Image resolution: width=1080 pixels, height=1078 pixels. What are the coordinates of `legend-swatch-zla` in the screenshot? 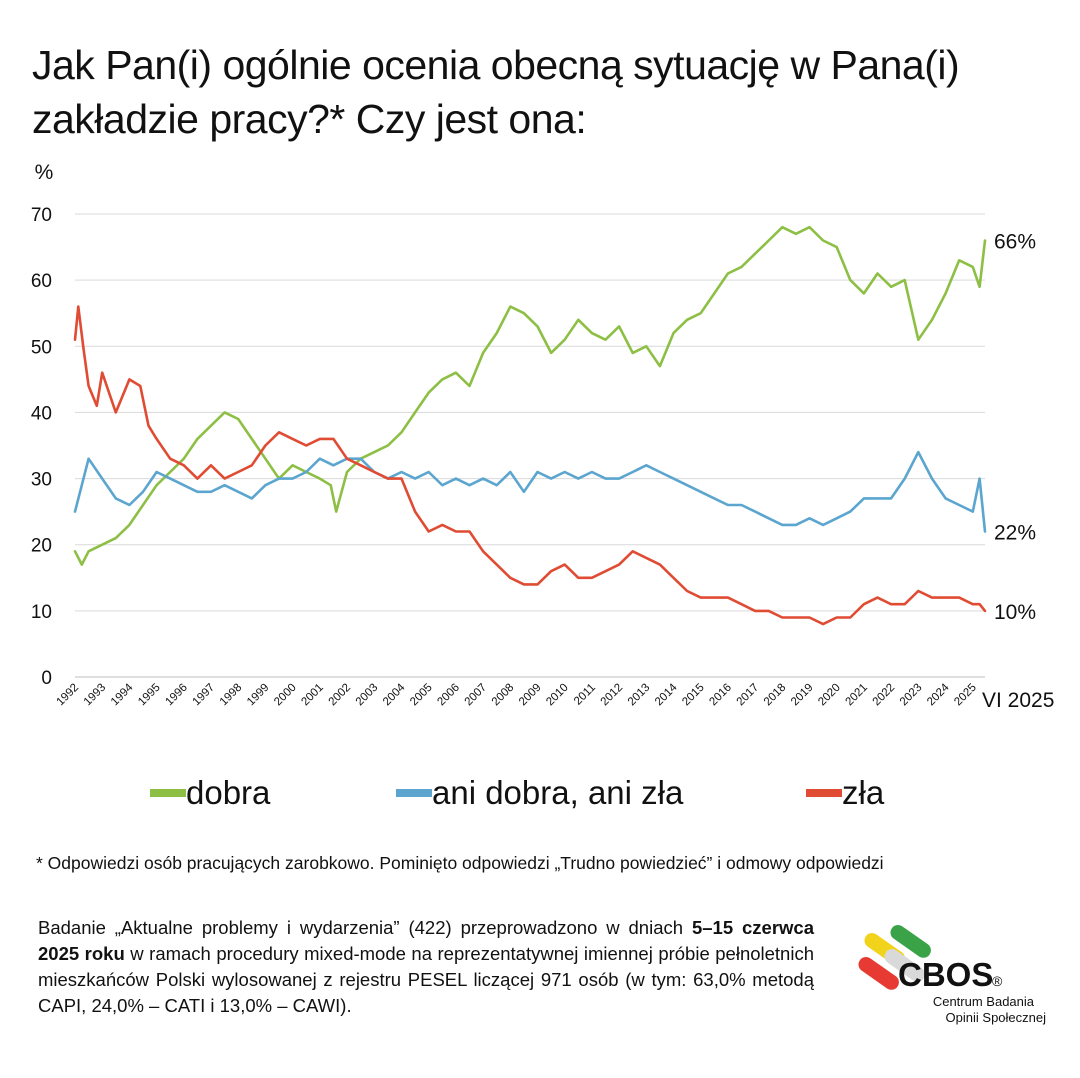 It's located at (824, 793).